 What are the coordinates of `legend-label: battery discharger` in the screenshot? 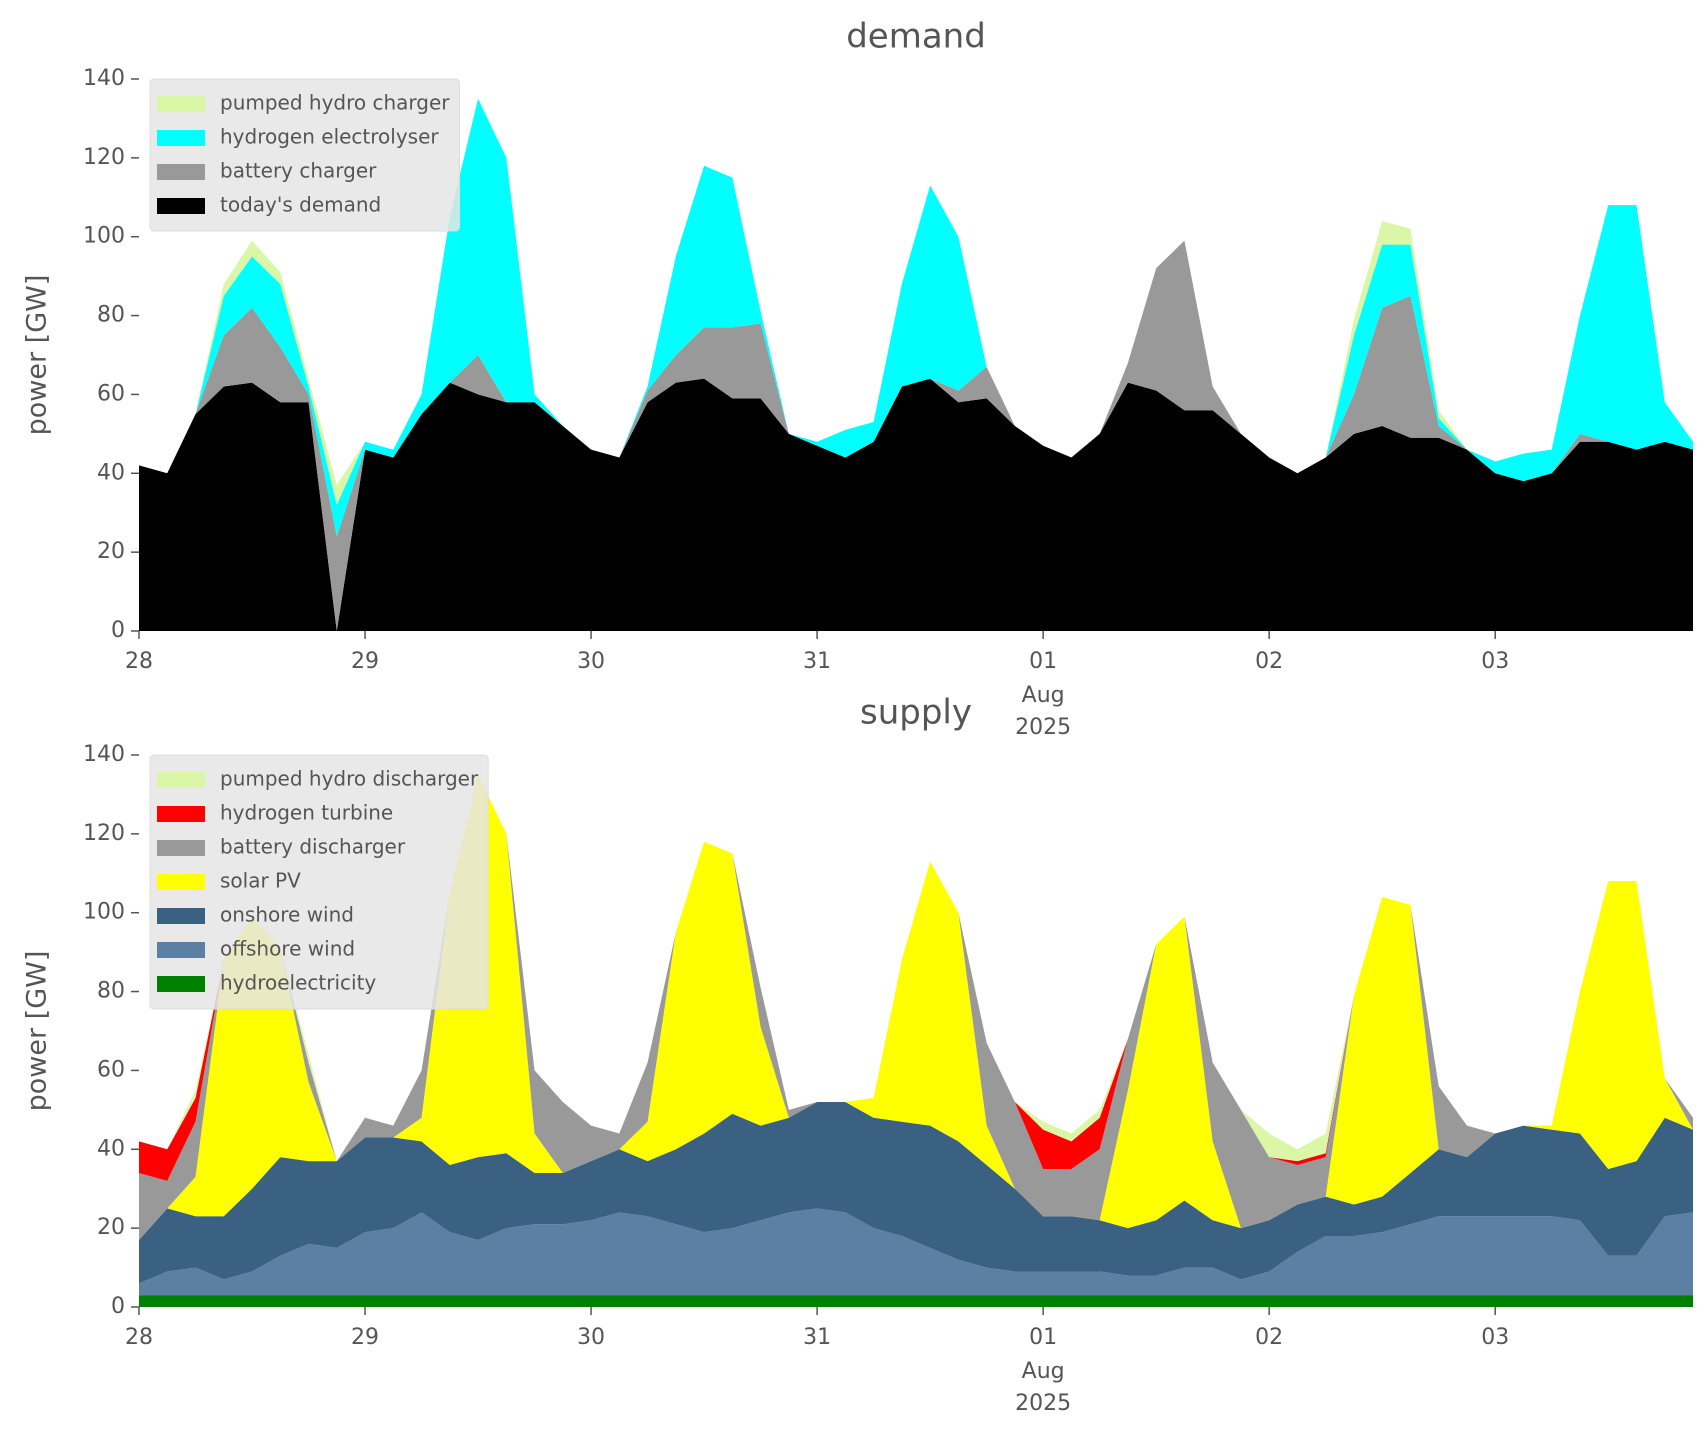 It's located at (313, 847).